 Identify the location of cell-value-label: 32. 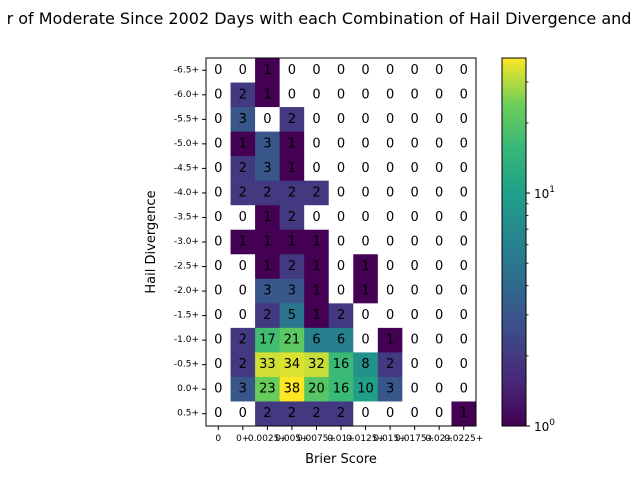
(316, 364).